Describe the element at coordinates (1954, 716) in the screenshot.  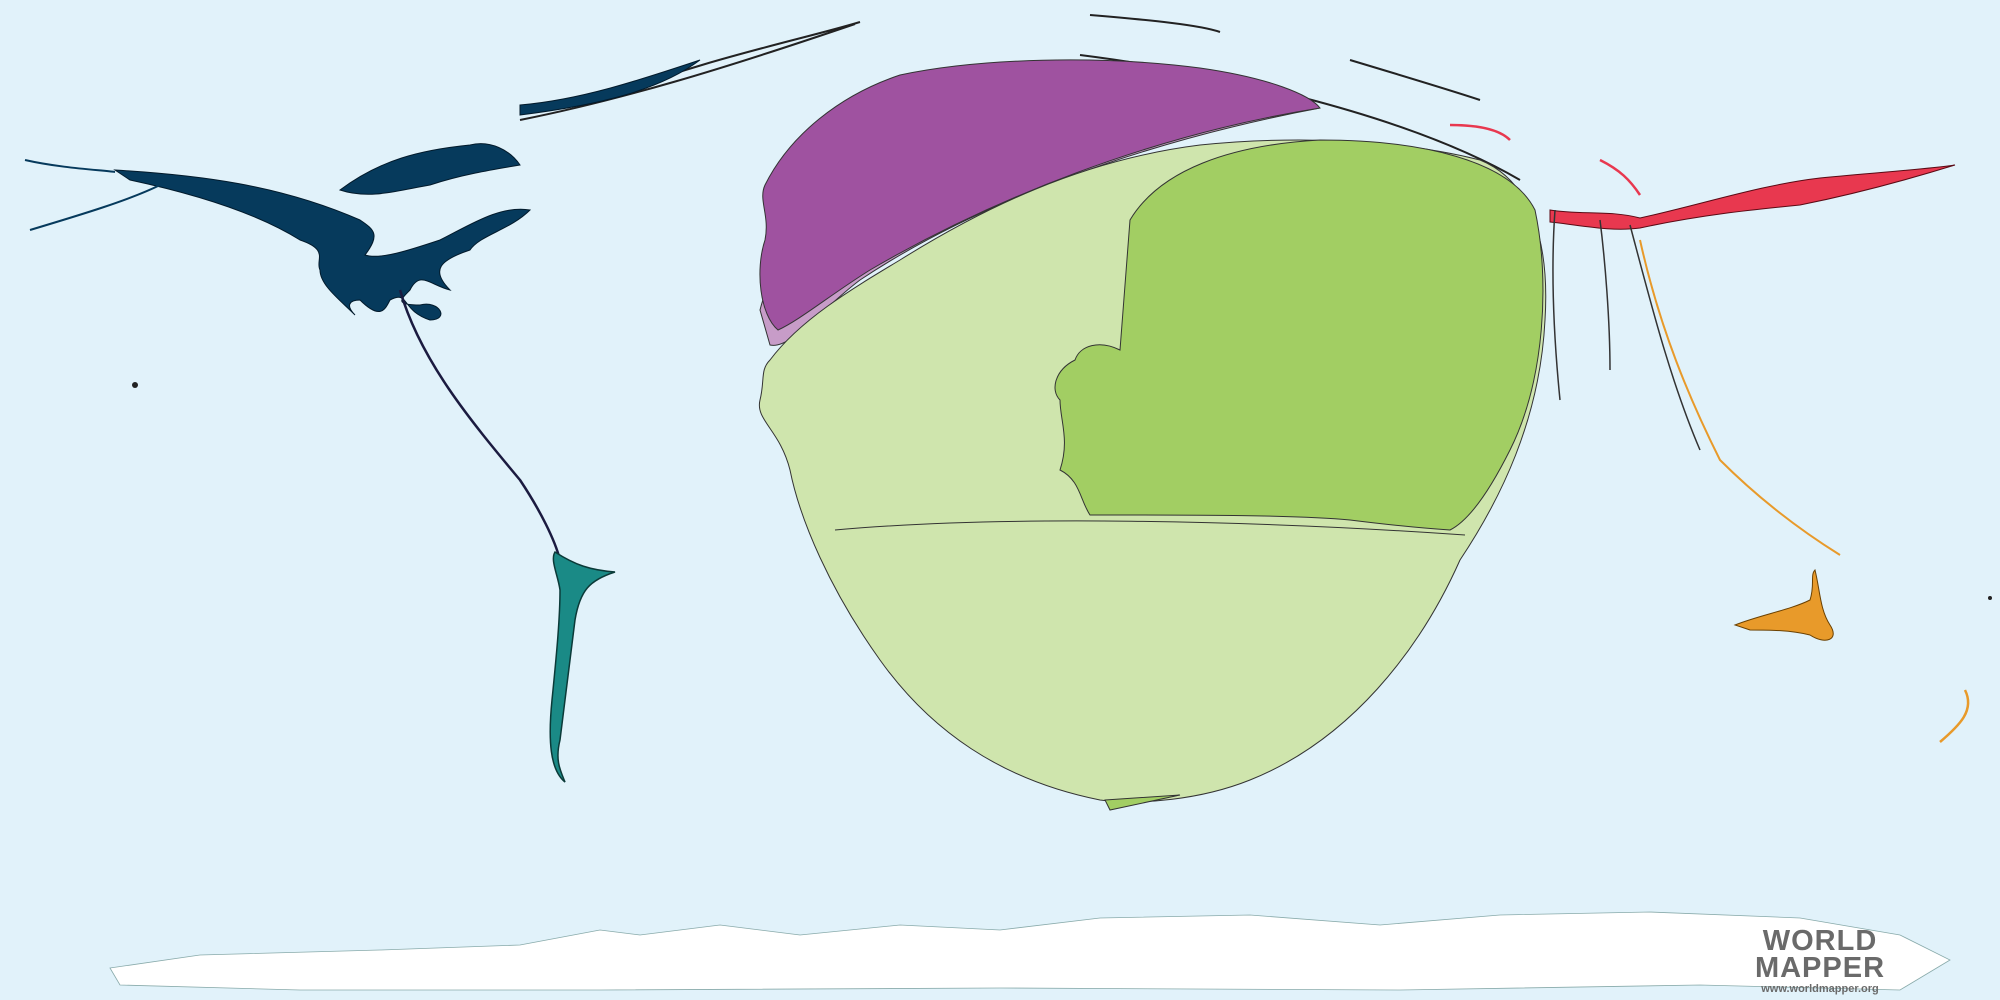
I see `new-zealand` at that location.